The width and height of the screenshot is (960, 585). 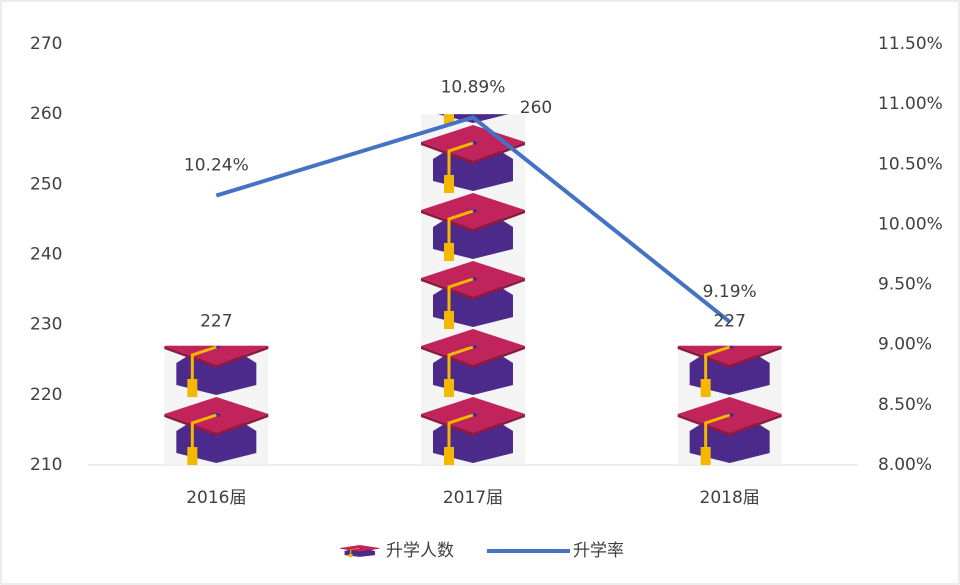 What do you see at coordinates (910, 104) in the screenshot?
I see `y2-tick-label: 11.00%` at bounding box center [910, 104].